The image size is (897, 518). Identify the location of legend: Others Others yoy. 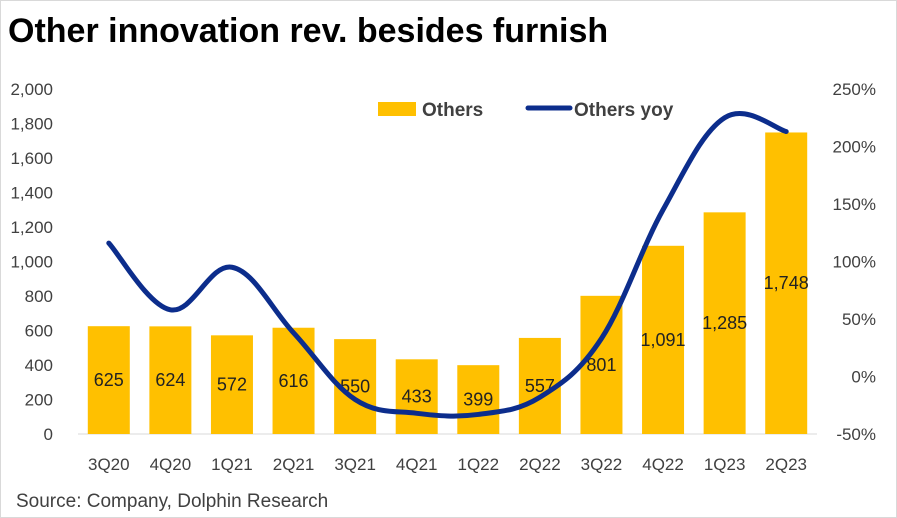
(526, 110).